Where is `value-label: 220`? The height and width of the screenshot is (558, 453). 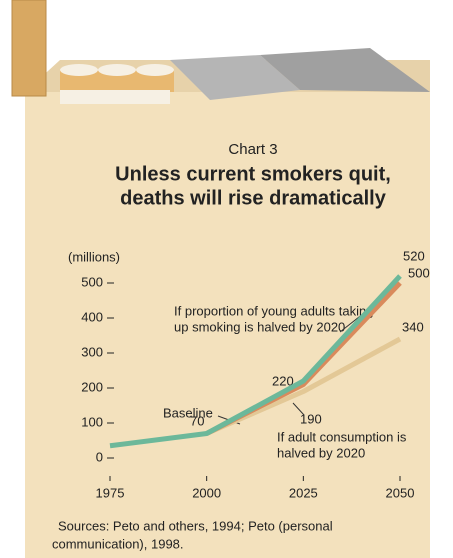
value-label: 220 is located at coordinates (283, 380).